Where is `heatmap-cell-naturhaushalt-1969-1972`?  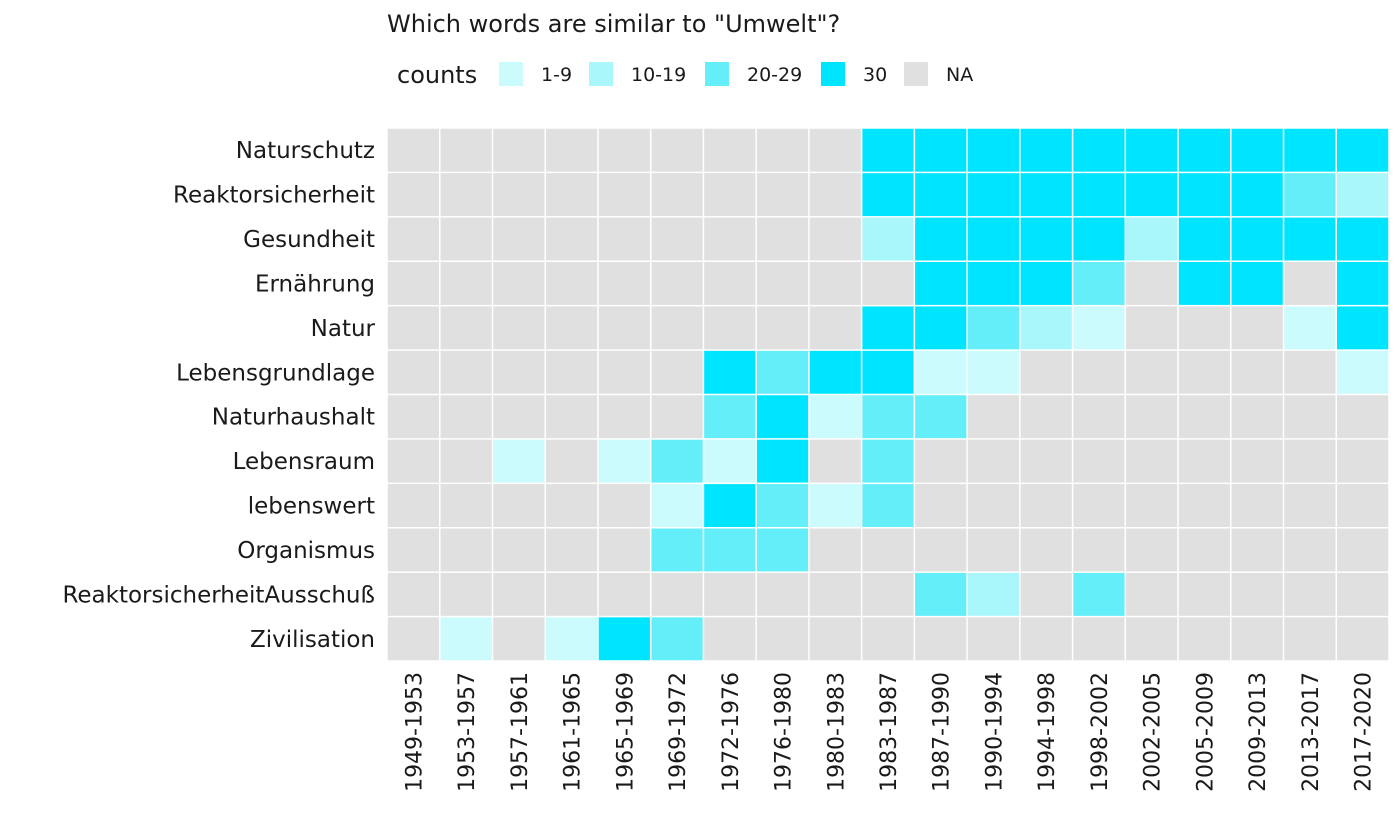 heatmap-cell-naturhaushalt-1969-1972 is located at coordinates (677, 417).